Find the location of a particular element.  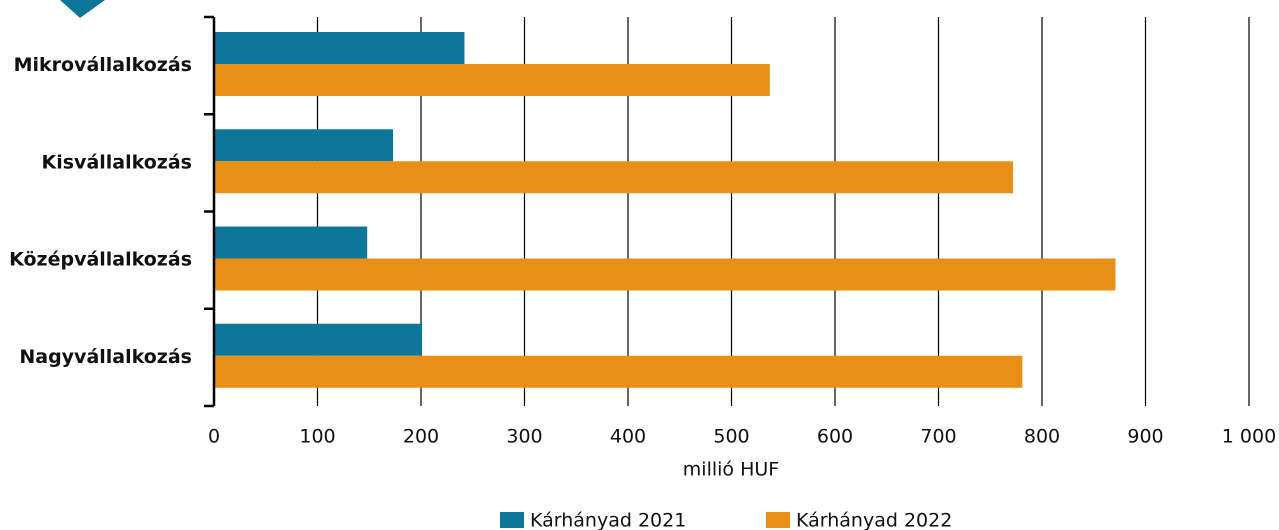

x-tick-label: 700 is located at coordinates (938, 437).